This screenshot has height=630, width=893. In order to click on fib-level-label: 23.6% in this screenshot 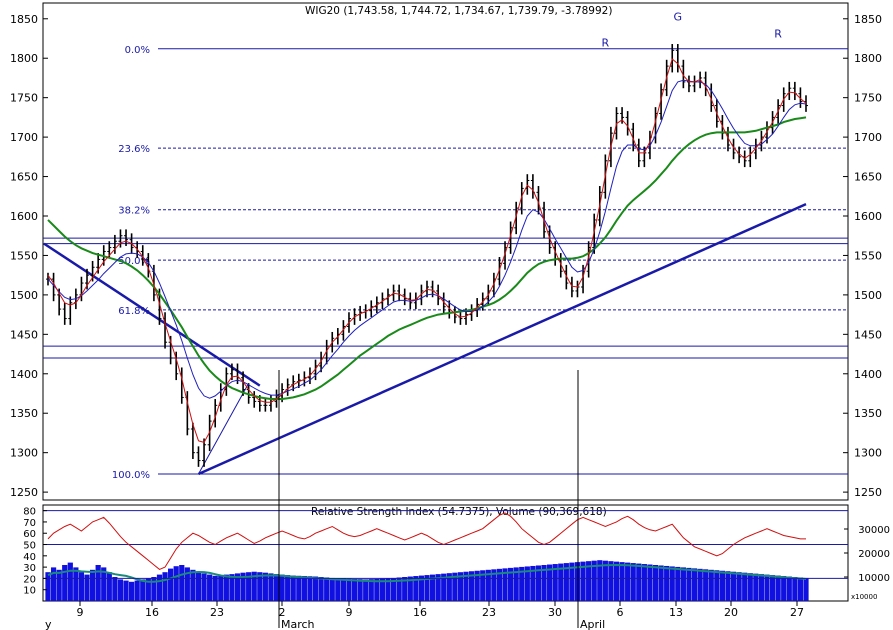, I will do `click(134, 149)`.